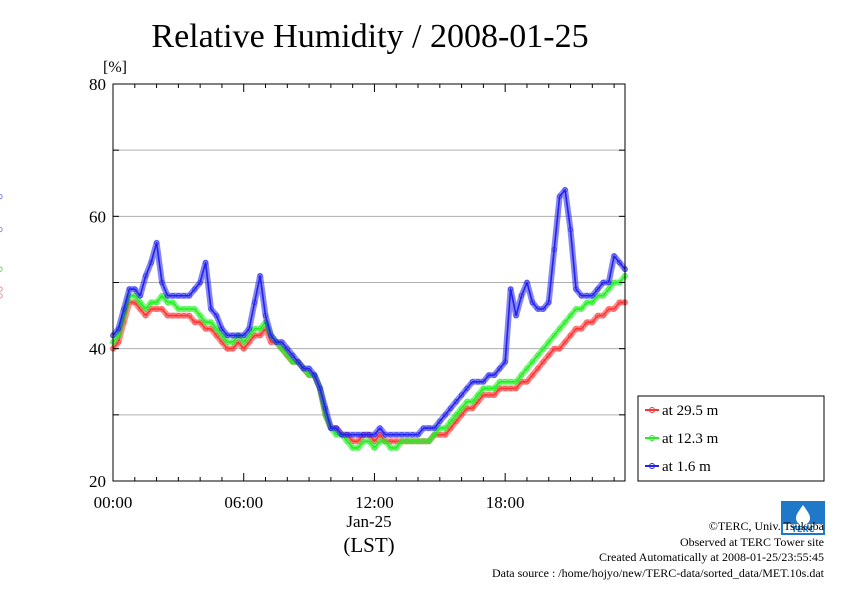 This screenshot has width=842, height=595. What do you see at coordinates (690, 439) in the screenshot?
I see `legend-label: at 12.3 m` at bounding box center [690, 439].